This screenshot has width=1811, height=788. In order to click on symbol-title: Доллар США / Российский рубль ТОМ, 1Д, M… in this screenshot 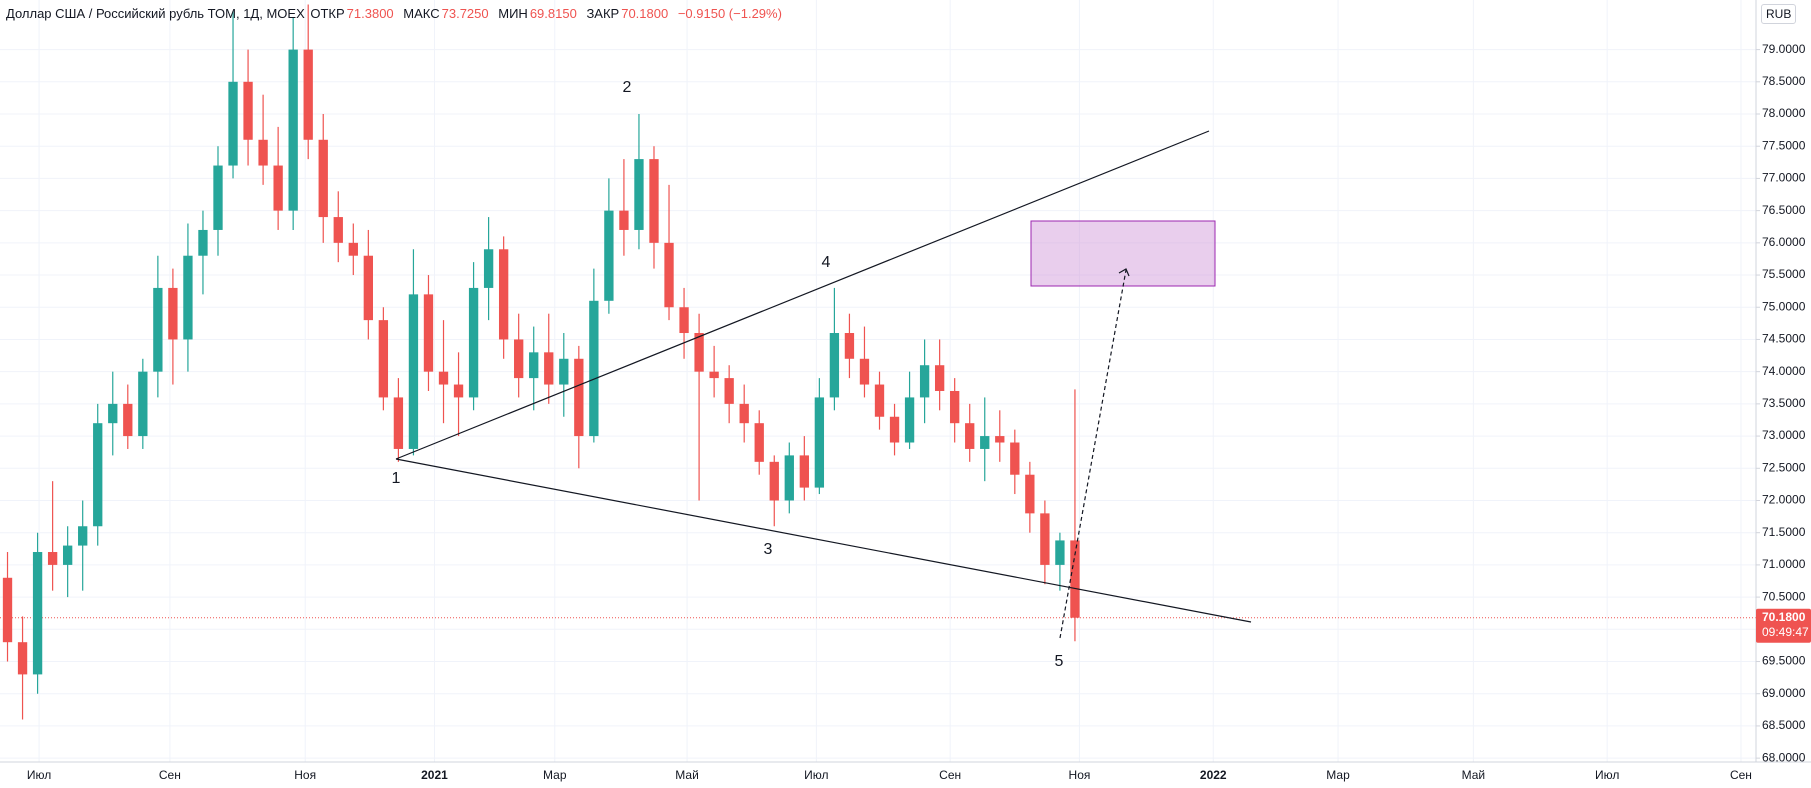, I will do `click(155, 13)`.